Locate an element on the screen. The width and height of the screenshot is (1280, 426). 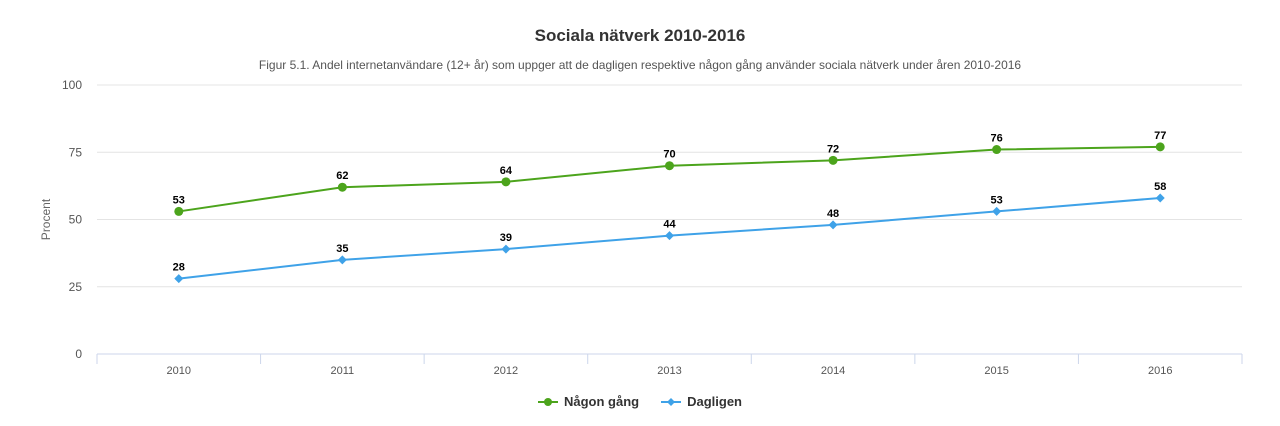
legend: Någon gång Dagligen is located at coordinates (640, 401).